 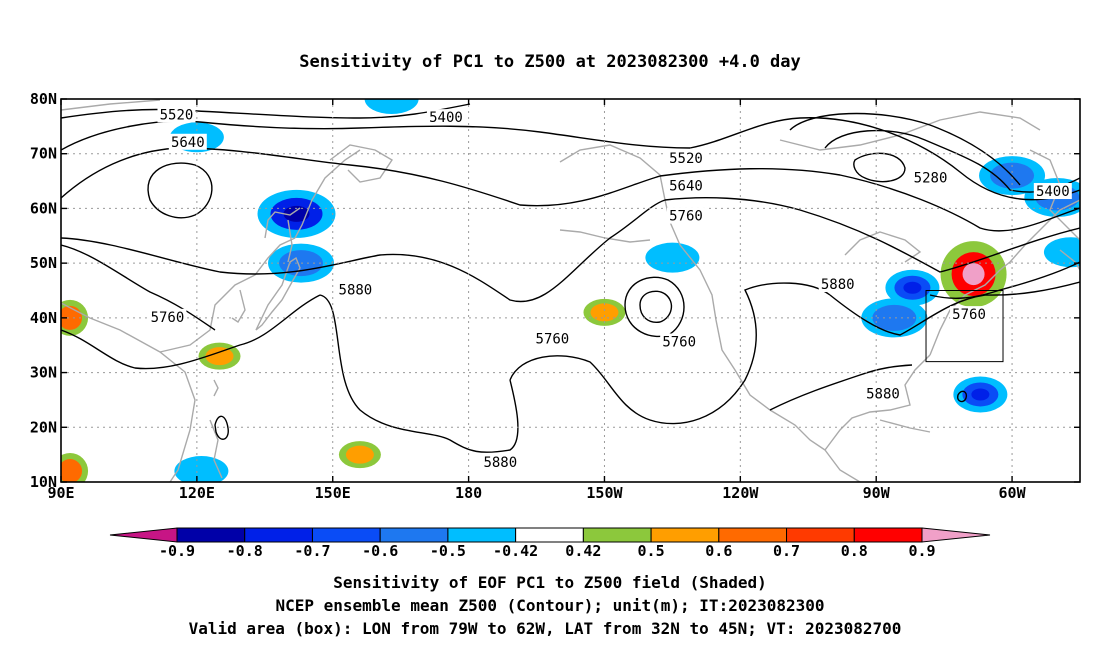 What do you see at coordinates (877, 493) in the screenshot?
I see `lon-tick-label: 90W` at bounding box center [877, 493].